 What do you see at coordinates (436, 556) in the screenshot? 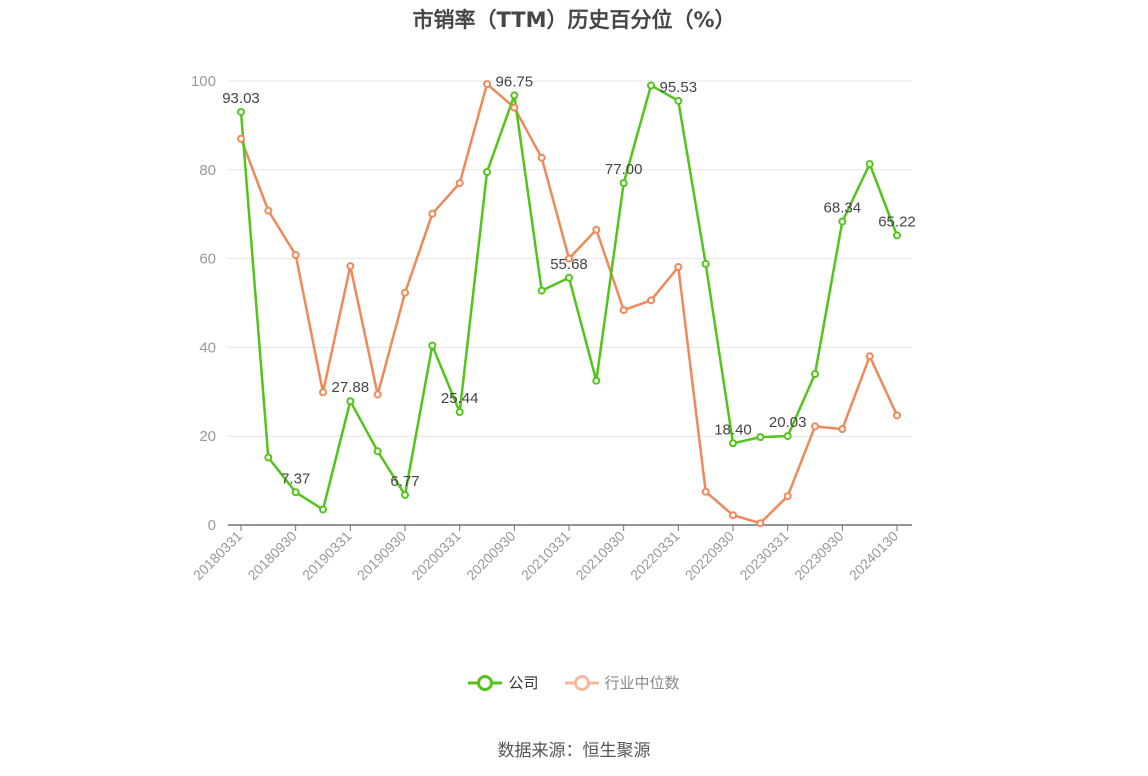
I see `x-tick-label: 20200331` at bounding box center [436, 556].